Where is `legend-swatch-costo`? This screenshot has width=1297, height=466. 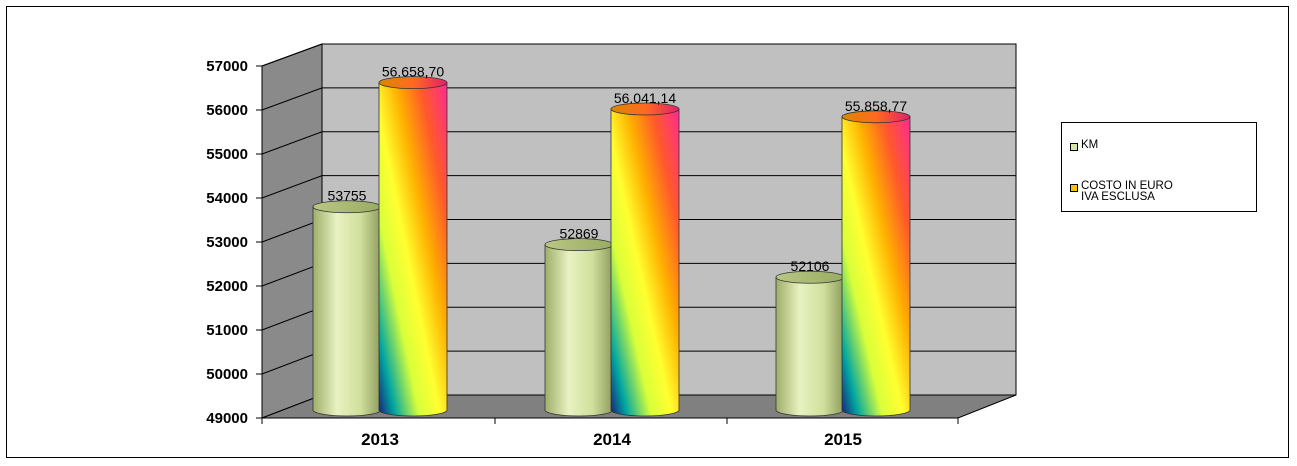 legend-swatch-costo is located at coordinates (1074, 188).